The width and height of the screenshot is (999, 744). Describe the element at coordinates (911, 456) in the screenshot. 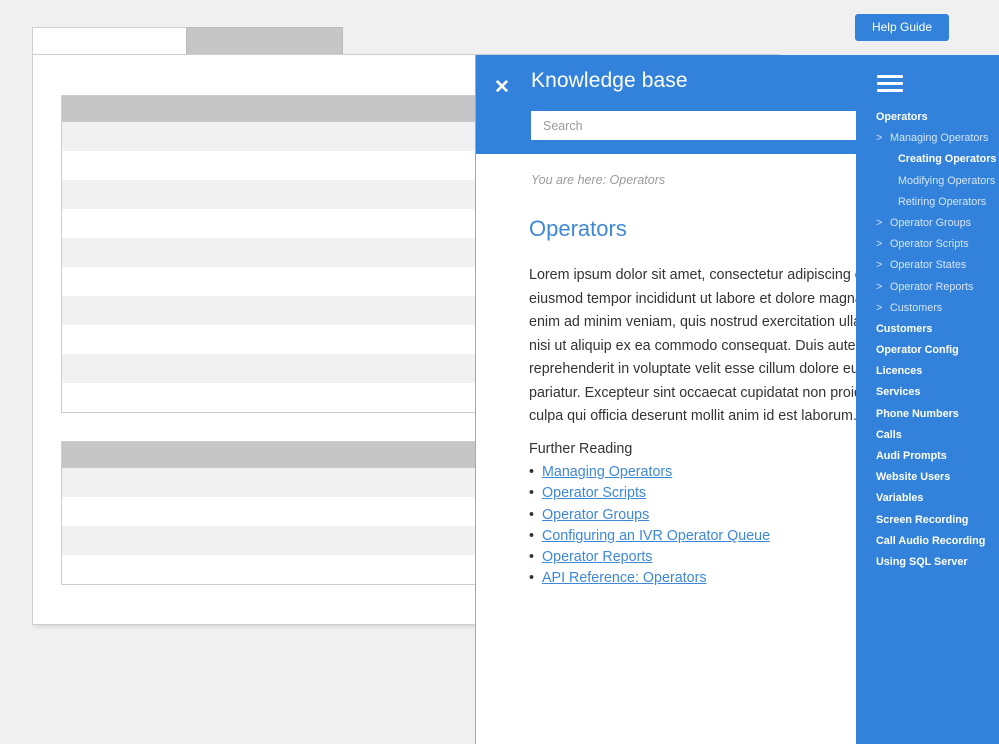

I see `sidebar-item-label: Audi Prompts` at that location.